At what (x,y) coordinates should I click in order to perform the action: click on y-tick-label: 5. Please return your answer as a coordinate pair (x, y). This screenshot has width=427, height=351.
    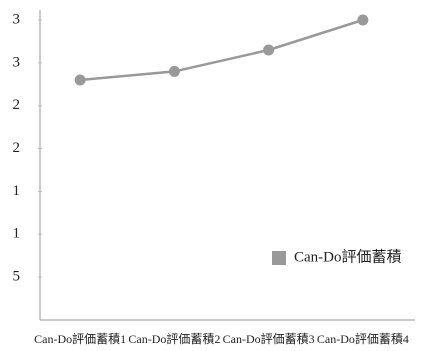
    Looking at the image, I should click on (17, 277).